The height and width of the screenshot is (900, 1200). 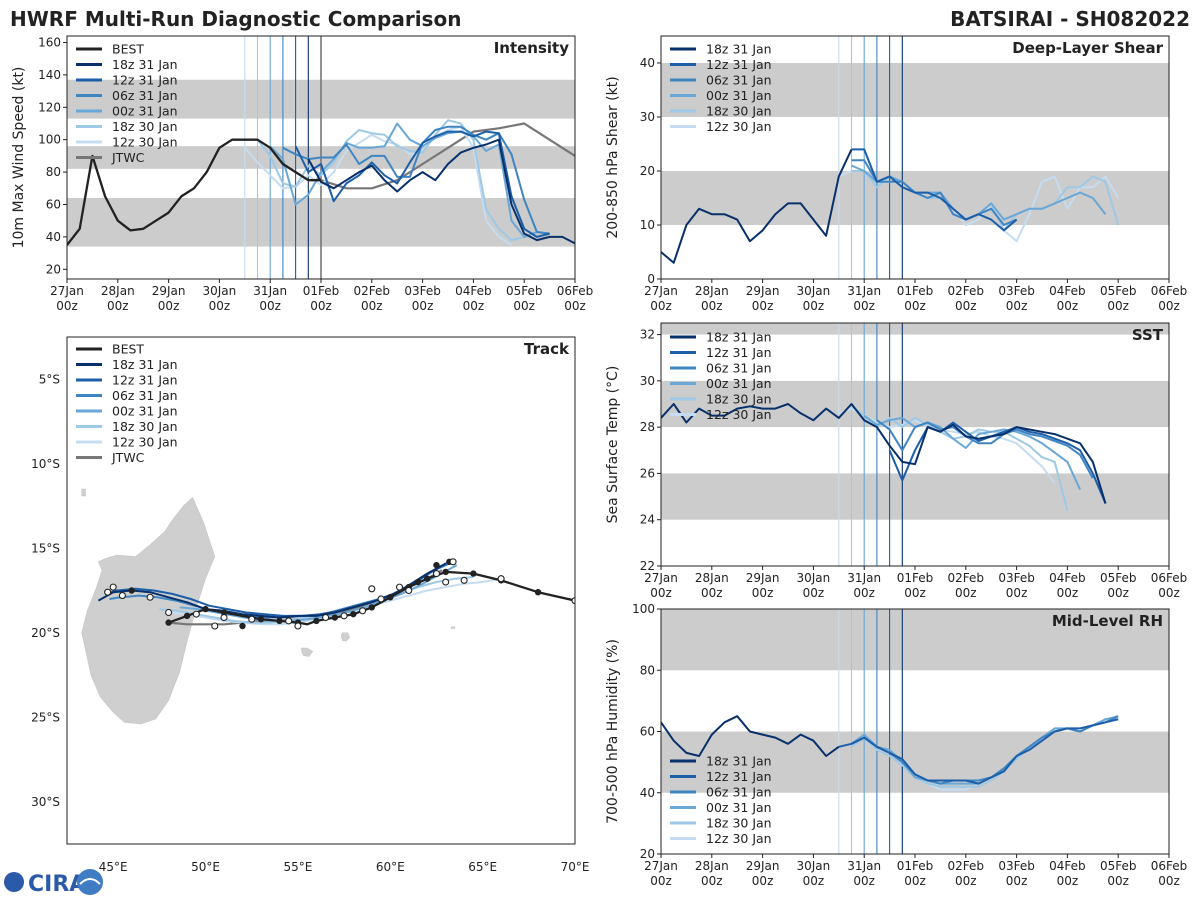 What do you see at coordinates (145, 380) in the screenshot?
I see `legend-label-12z-31-jan: 12z 31 Jan` at bounding box center [145, 380].